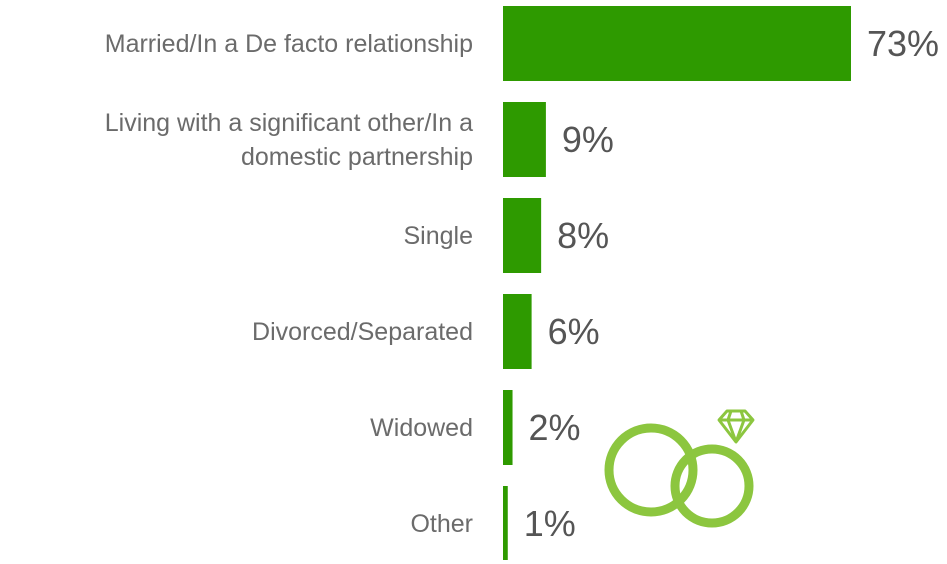 This screenshot has width=947, height=564. Describe the element at coordinates (441, 523) in the screenshot. I see `category-label-text: Other` at that location.